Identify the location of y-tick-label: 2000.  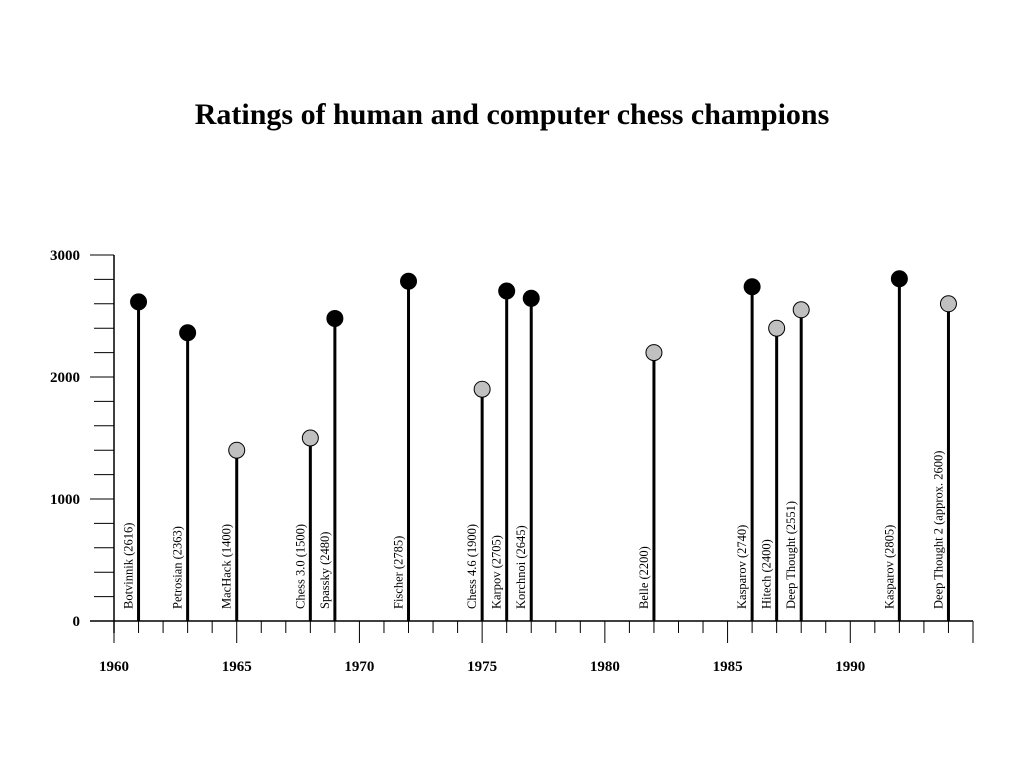
(65, 378).